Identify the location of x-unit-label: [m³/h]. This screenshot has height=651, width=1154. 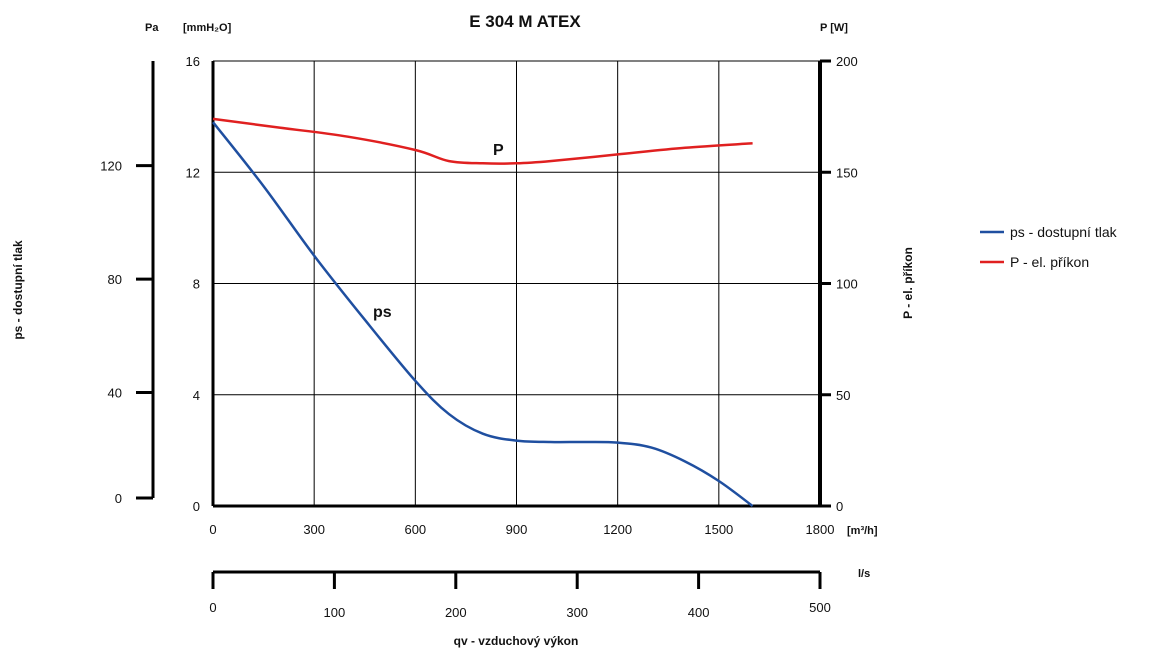
(862, 531).